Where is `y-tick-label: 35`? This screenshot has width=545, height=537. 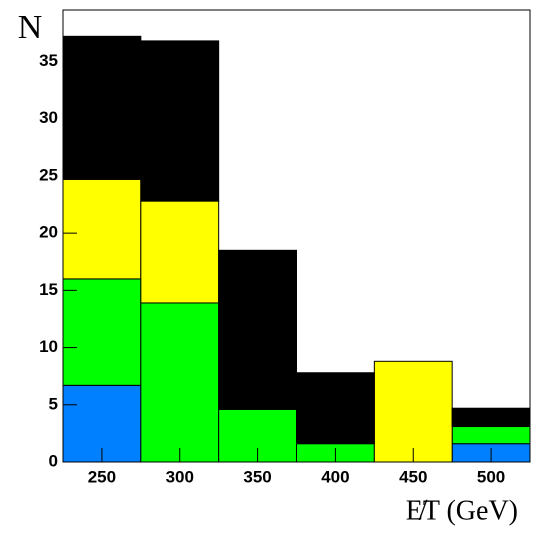
y-tick-label: 35 is located at coordinates (48, 60).